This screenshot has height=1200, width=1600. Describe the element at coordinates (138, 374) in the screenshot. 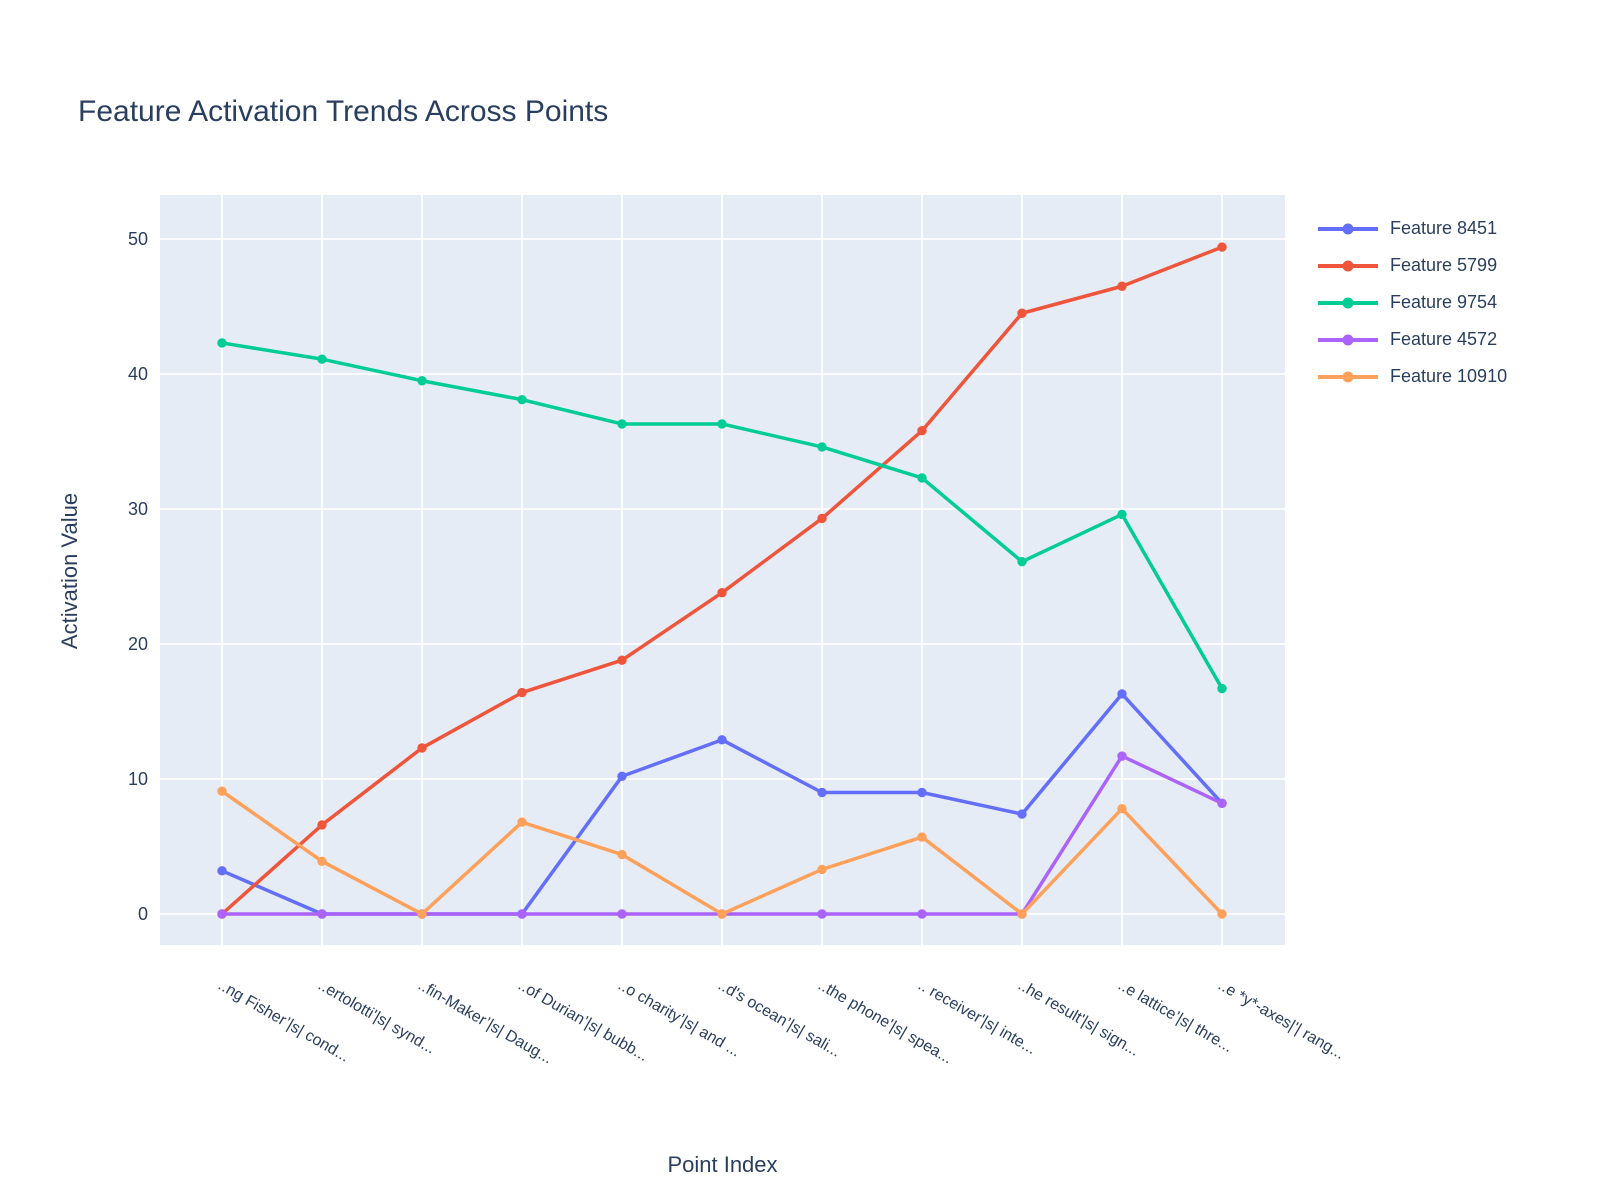

I see `y-tick-label: 40` at that location.